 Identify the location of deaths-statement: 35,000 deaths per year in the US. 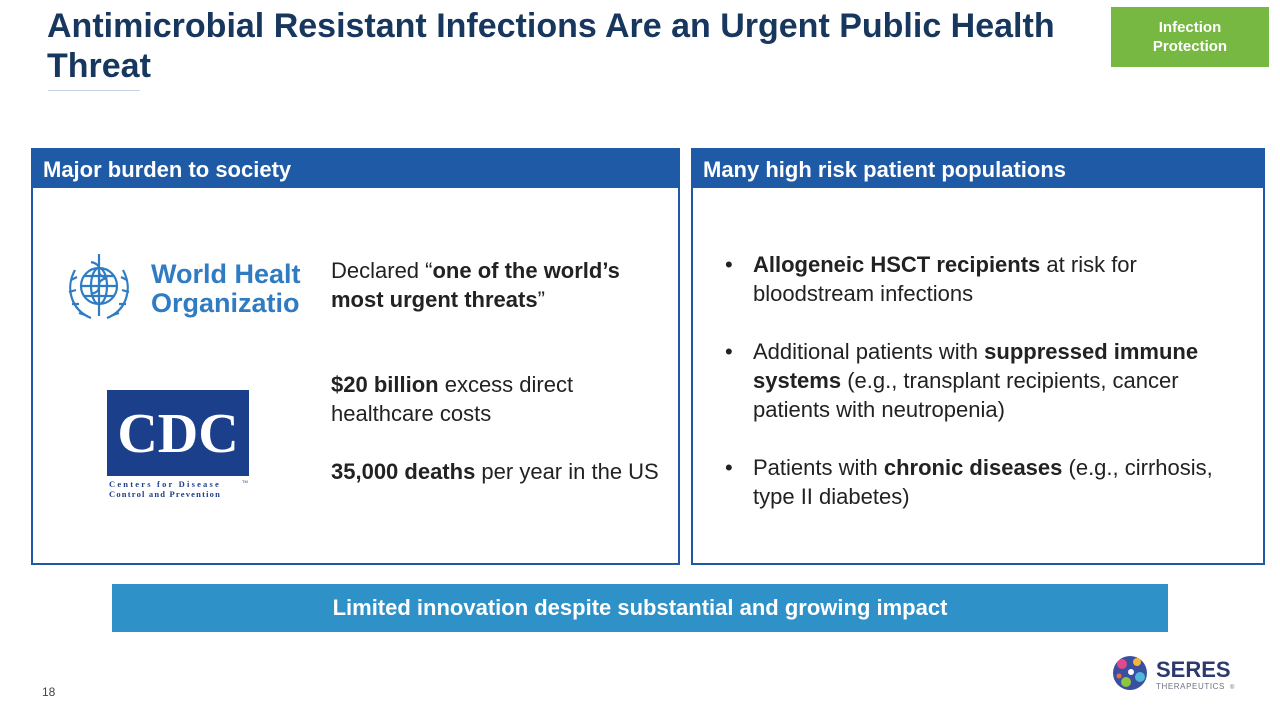
(496, 471).